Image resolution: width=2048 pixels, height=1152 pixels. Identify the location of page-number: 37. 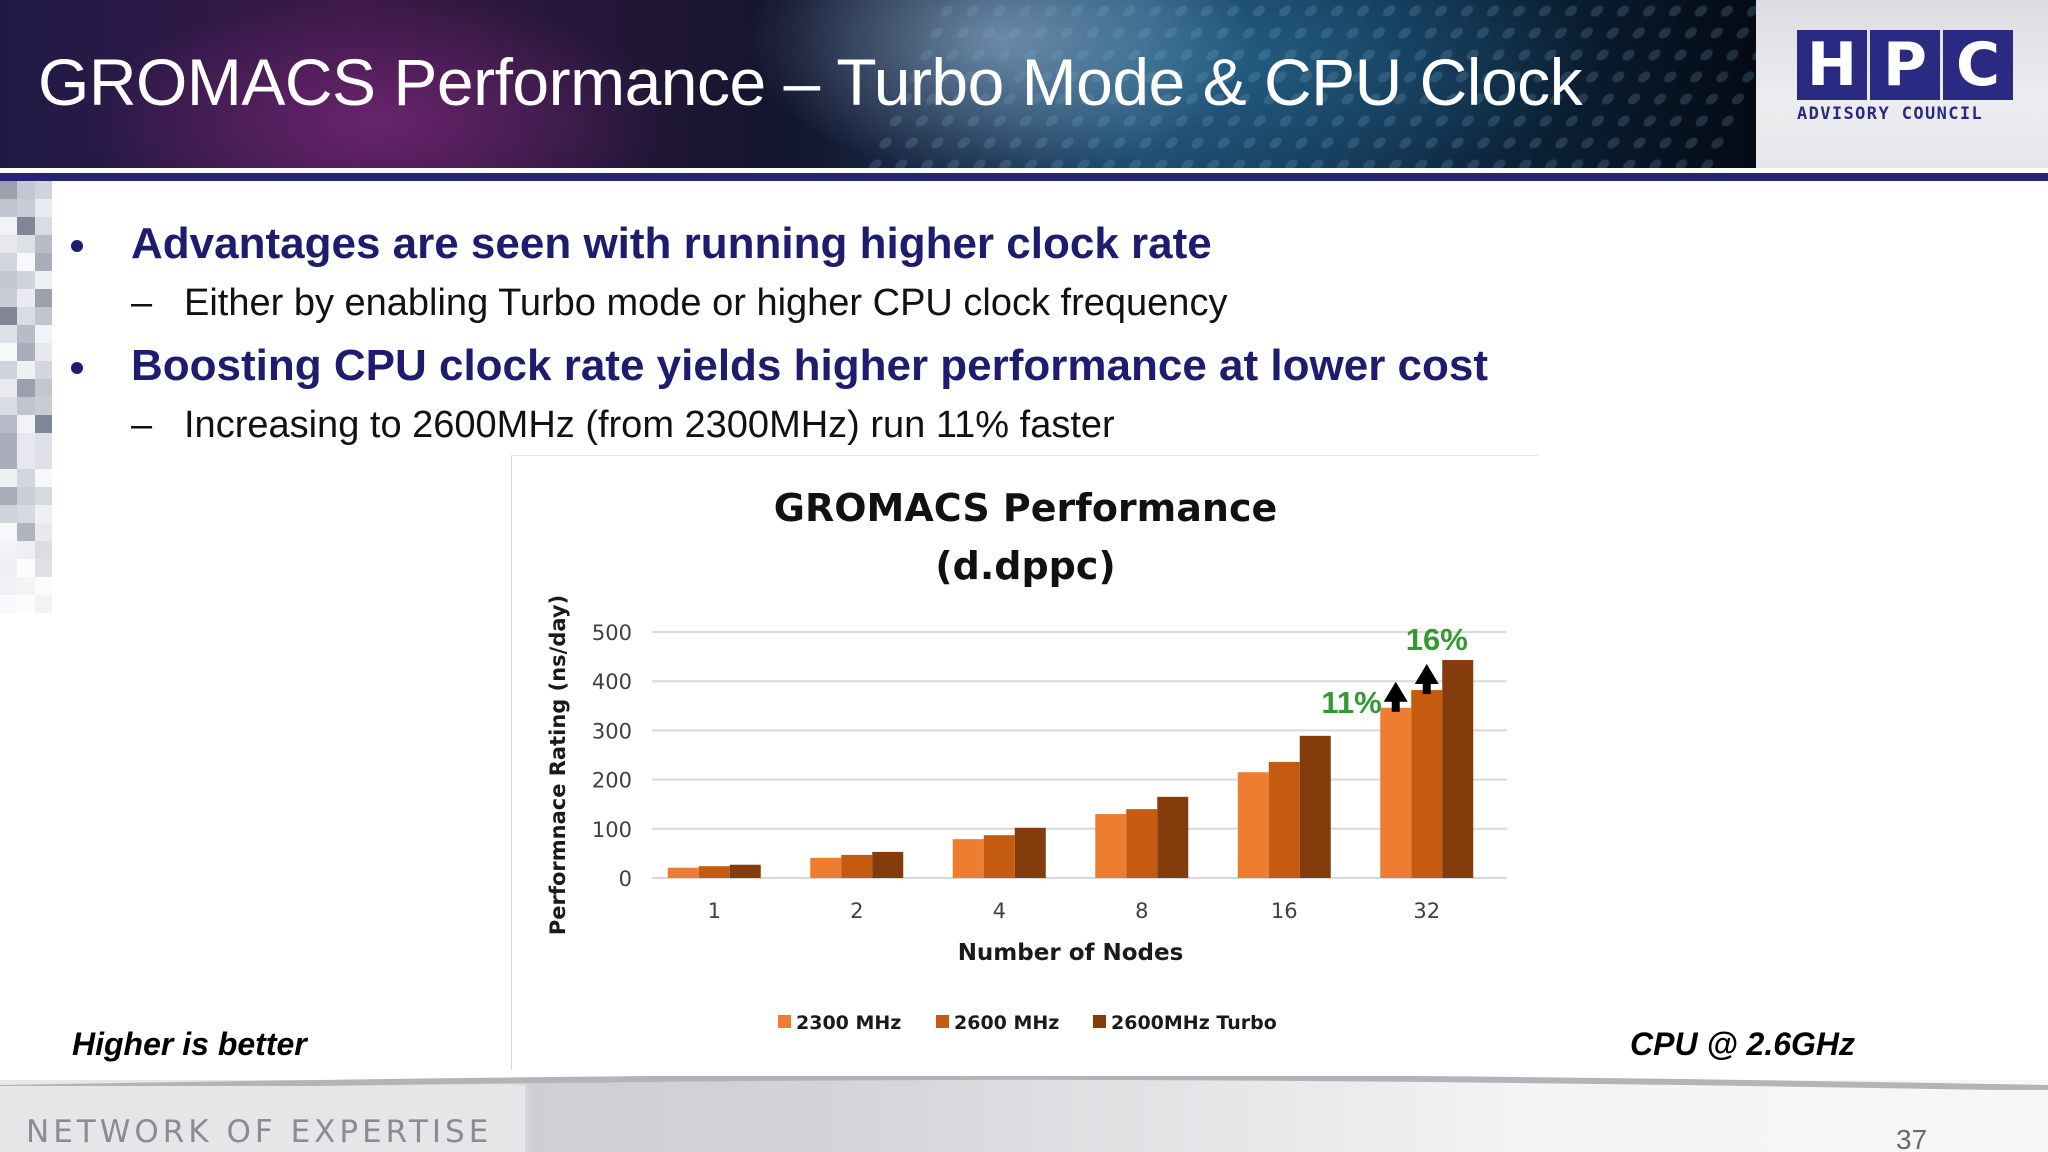
(1912, 1138).